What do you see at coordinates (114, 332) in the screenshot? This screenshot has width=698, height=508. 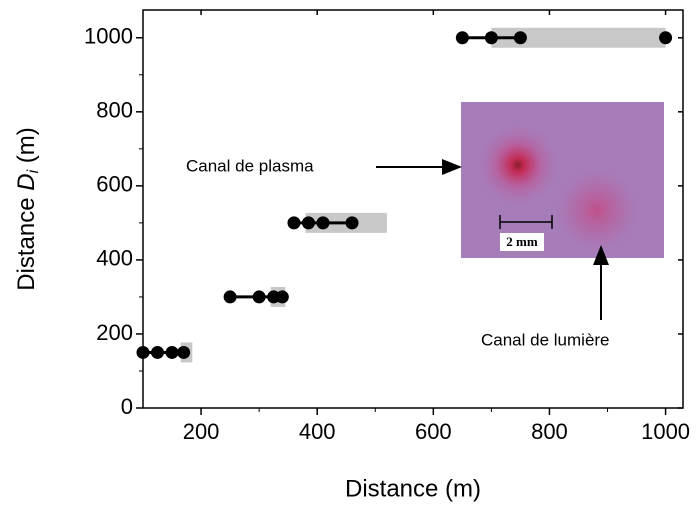 I see `y-tick-label: 200` at bounding box center [114, 332].